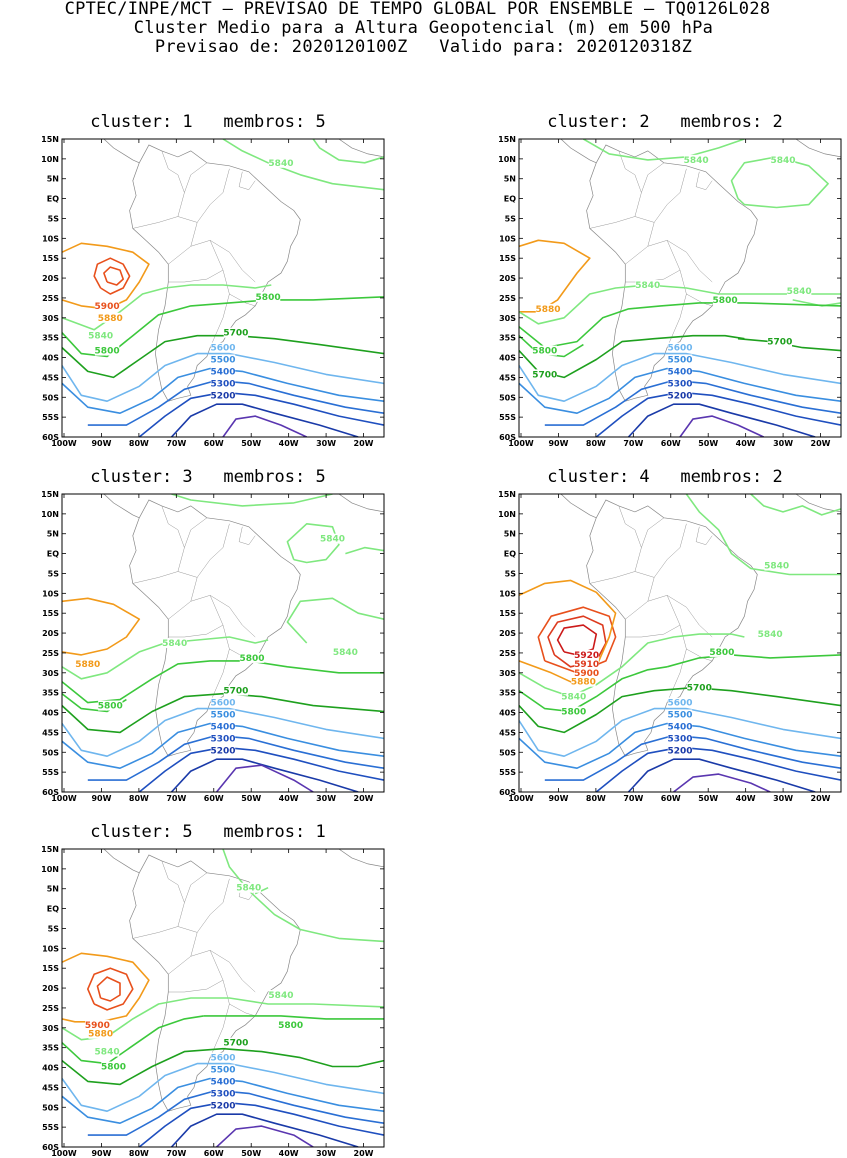  What do you see at coordinates (251, 1153) in the screenshot?
I see `lon-tick-label: 50W` at bounding box center [251, 1153].